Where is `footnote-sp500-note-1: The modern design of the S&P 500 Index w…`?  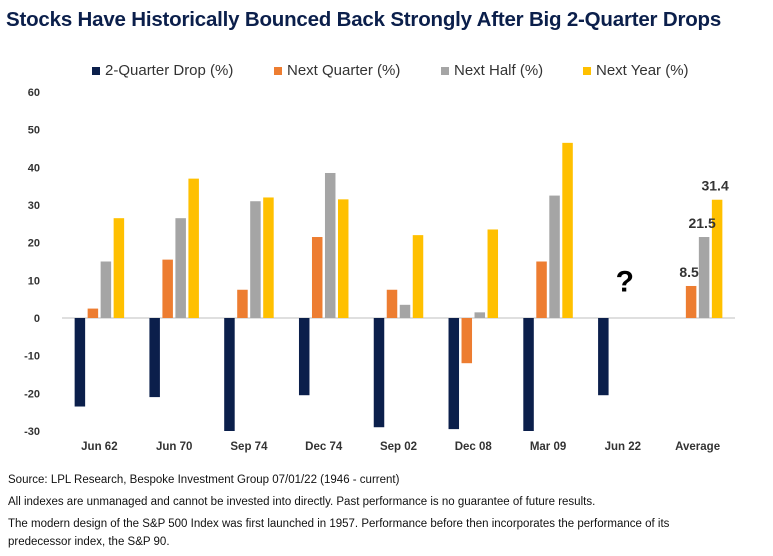 footnote-sp500-note-1: The modern design of the S&P 500 Index w… is located at coordinates (339, 524).